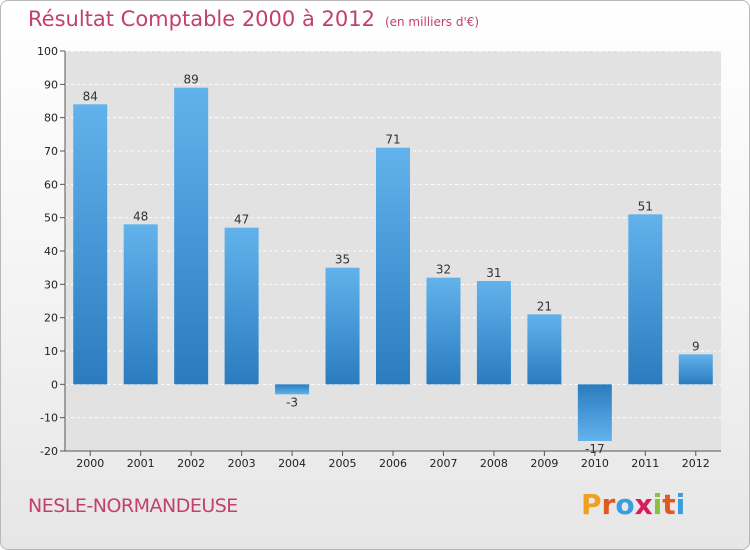 The height and width of the screenshot is (550, 750). Describe the element at coordinates (191, 80) in the screenshot. I see `data-label: 89` at that location.